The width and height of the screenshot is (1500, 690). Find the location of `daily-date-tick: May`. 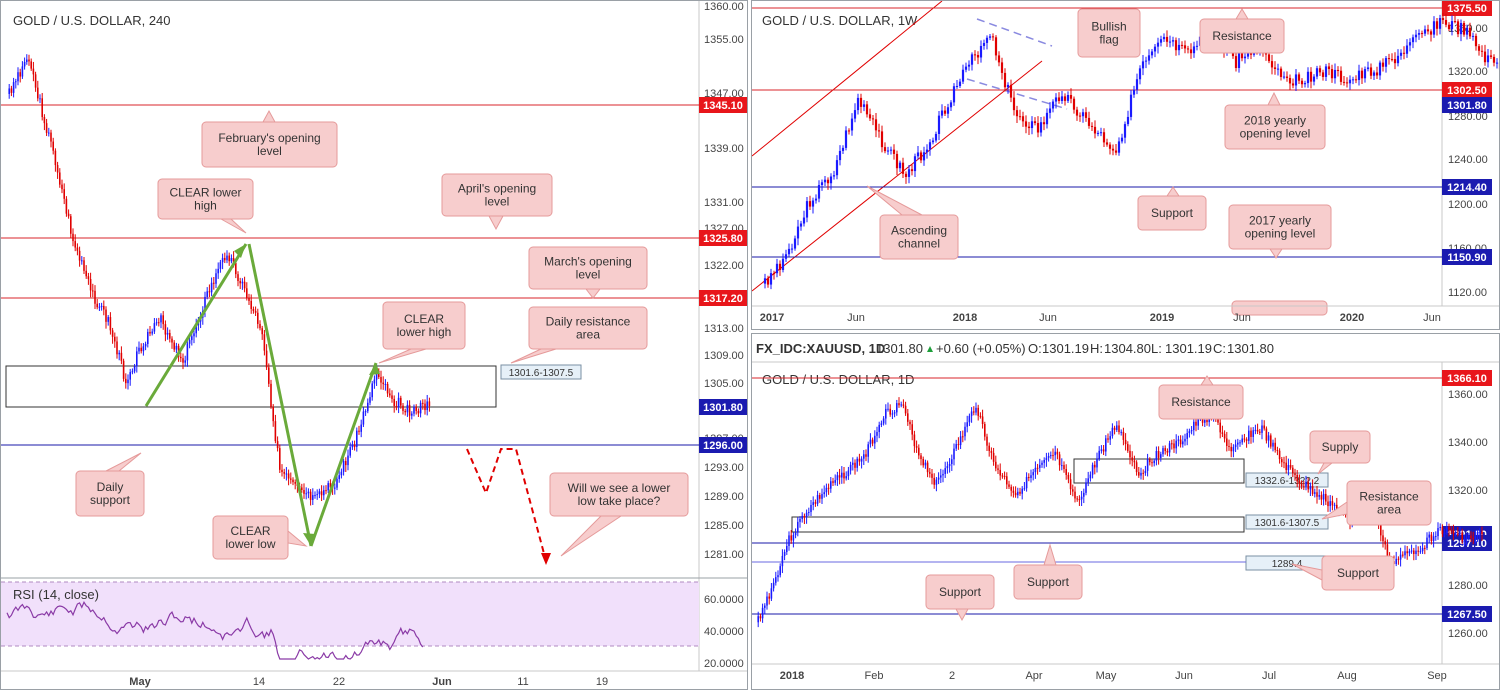

daily-date-tick: May is located at coordinates (1106, 676).